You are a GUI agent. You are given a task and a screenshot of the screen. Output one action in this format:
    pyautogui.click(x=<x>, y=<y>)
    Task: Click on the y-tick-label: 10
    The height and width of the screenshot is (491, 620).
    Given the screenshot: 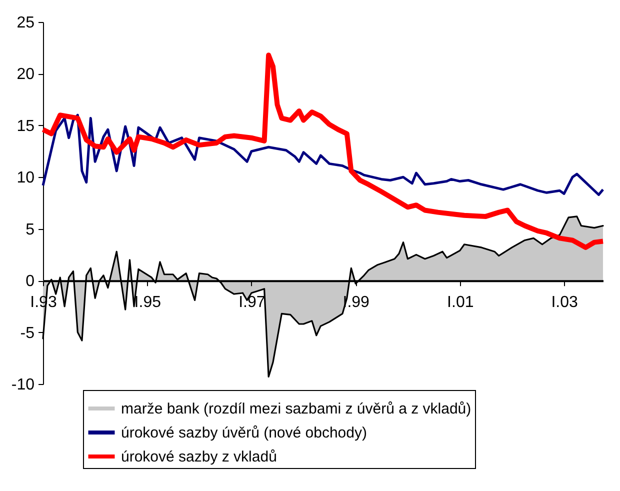 What is the action you would take?
    pyautogui.click(x=25, y=178)
    